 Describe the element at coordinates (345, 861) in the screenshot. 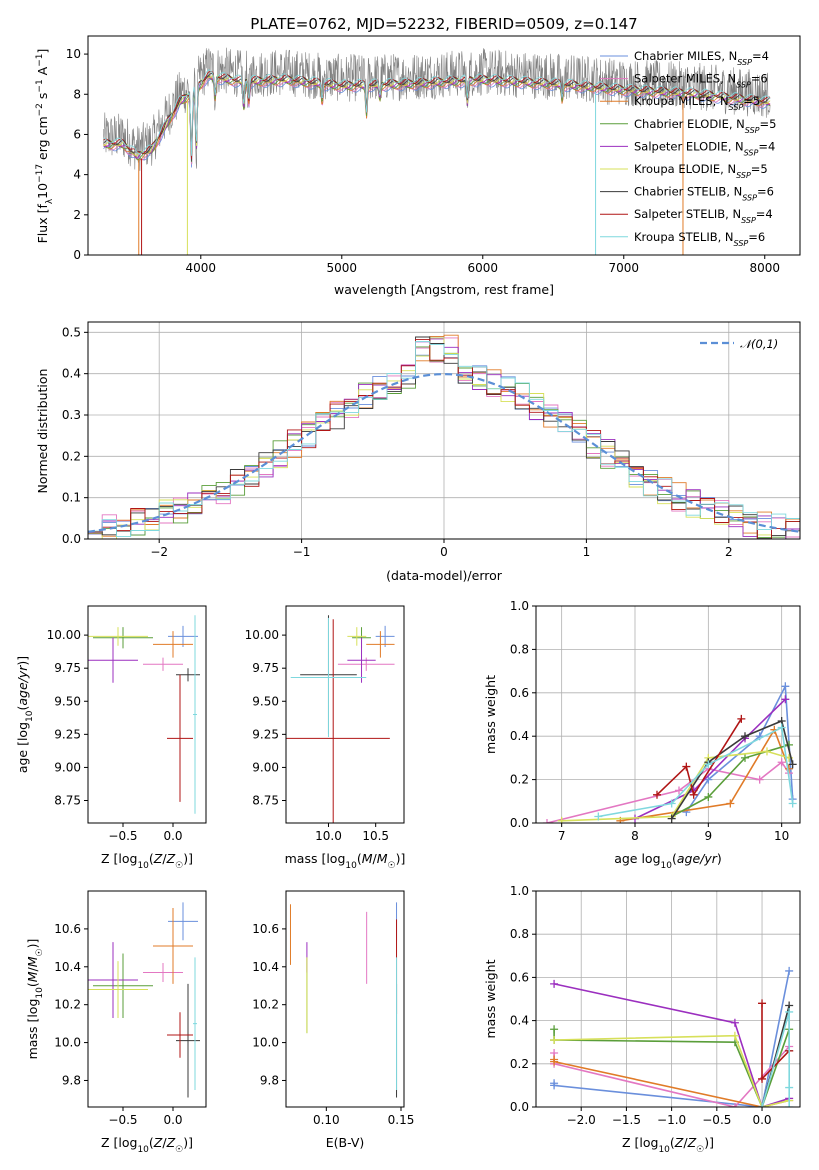

I see `x-axis-label: mass [log10(M/M☉)]` at that location.